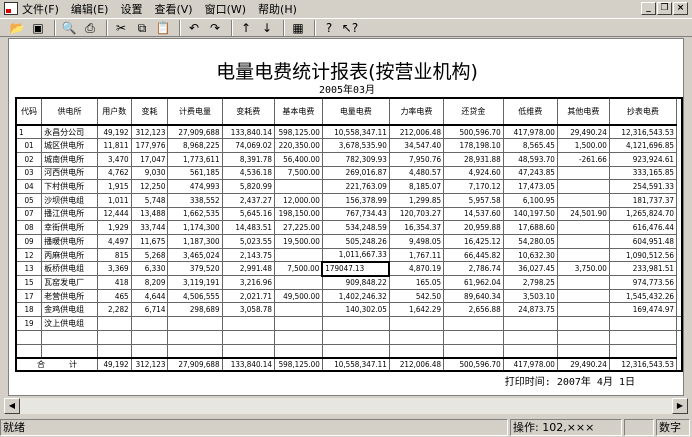 The height and width of the screenshot is (437, 692). I want to click on table-cell: 1,187,300, so click(195, 241).